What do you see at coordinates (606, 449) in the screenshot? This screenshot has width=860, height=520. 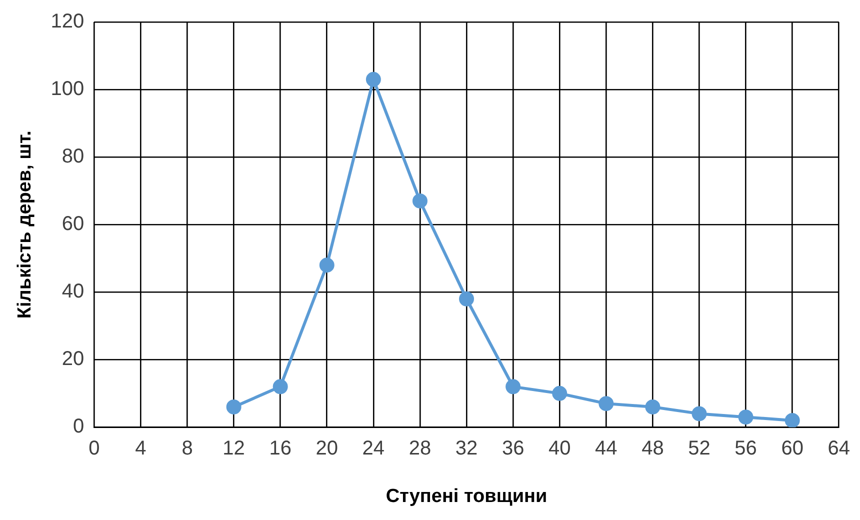 I see `x-tick-label: 44` at bounding box center [606, 449].